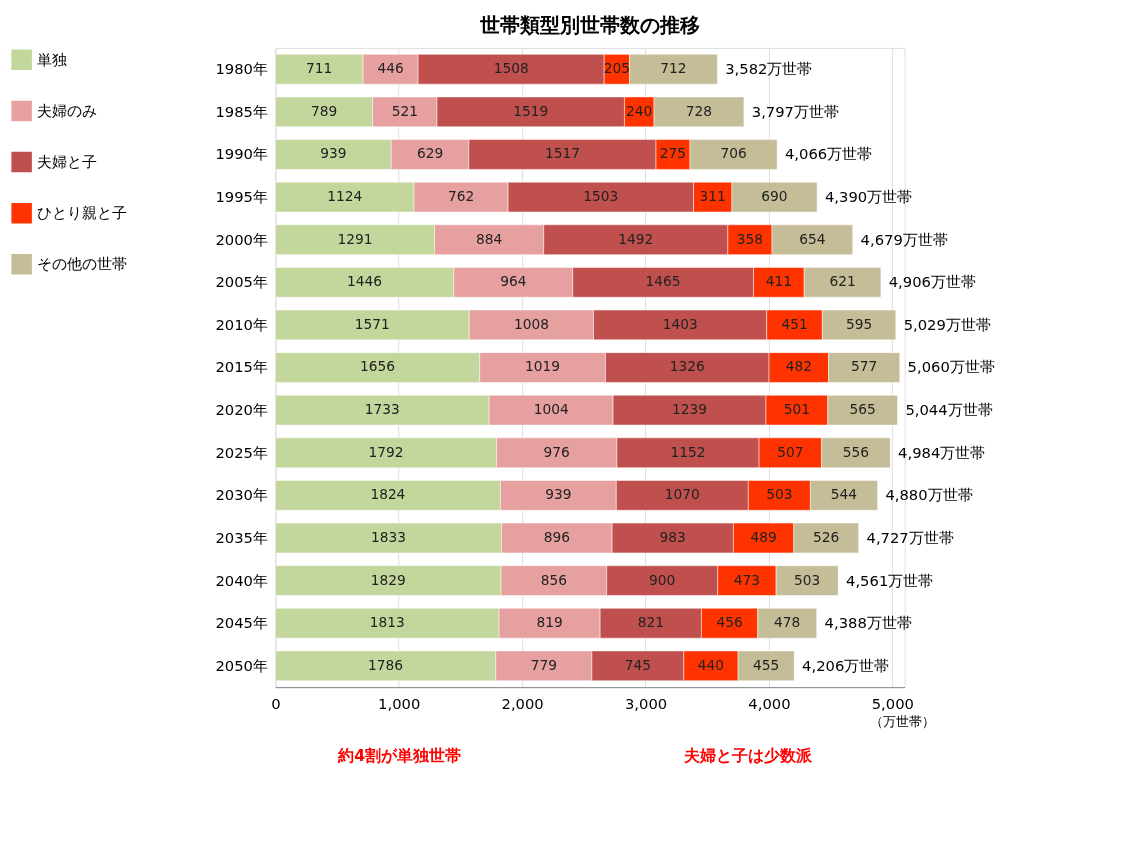 The image size is (1122, 844). What do you see at coordinates (399, 755) in the screenshot?
I see `text: 約4割が単独世帯` at bounding box center [399, 755].